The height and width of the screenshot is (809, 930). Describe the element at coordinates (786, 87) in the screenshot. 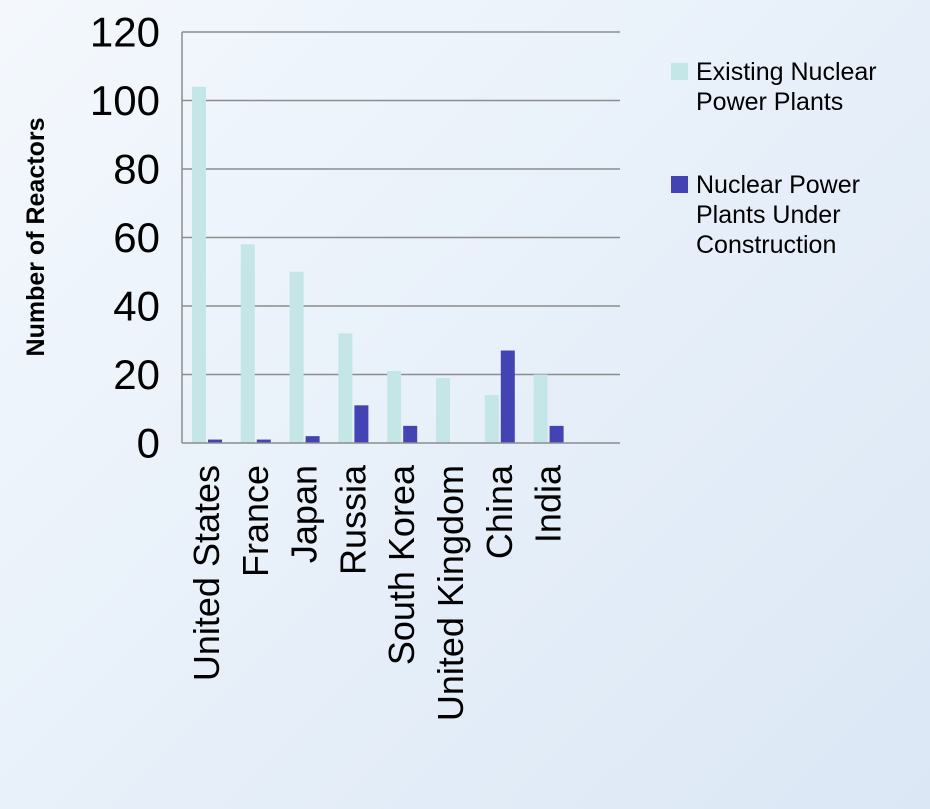

I see `legend-label-existing: Existing Nuclear Power Plants` at that location.